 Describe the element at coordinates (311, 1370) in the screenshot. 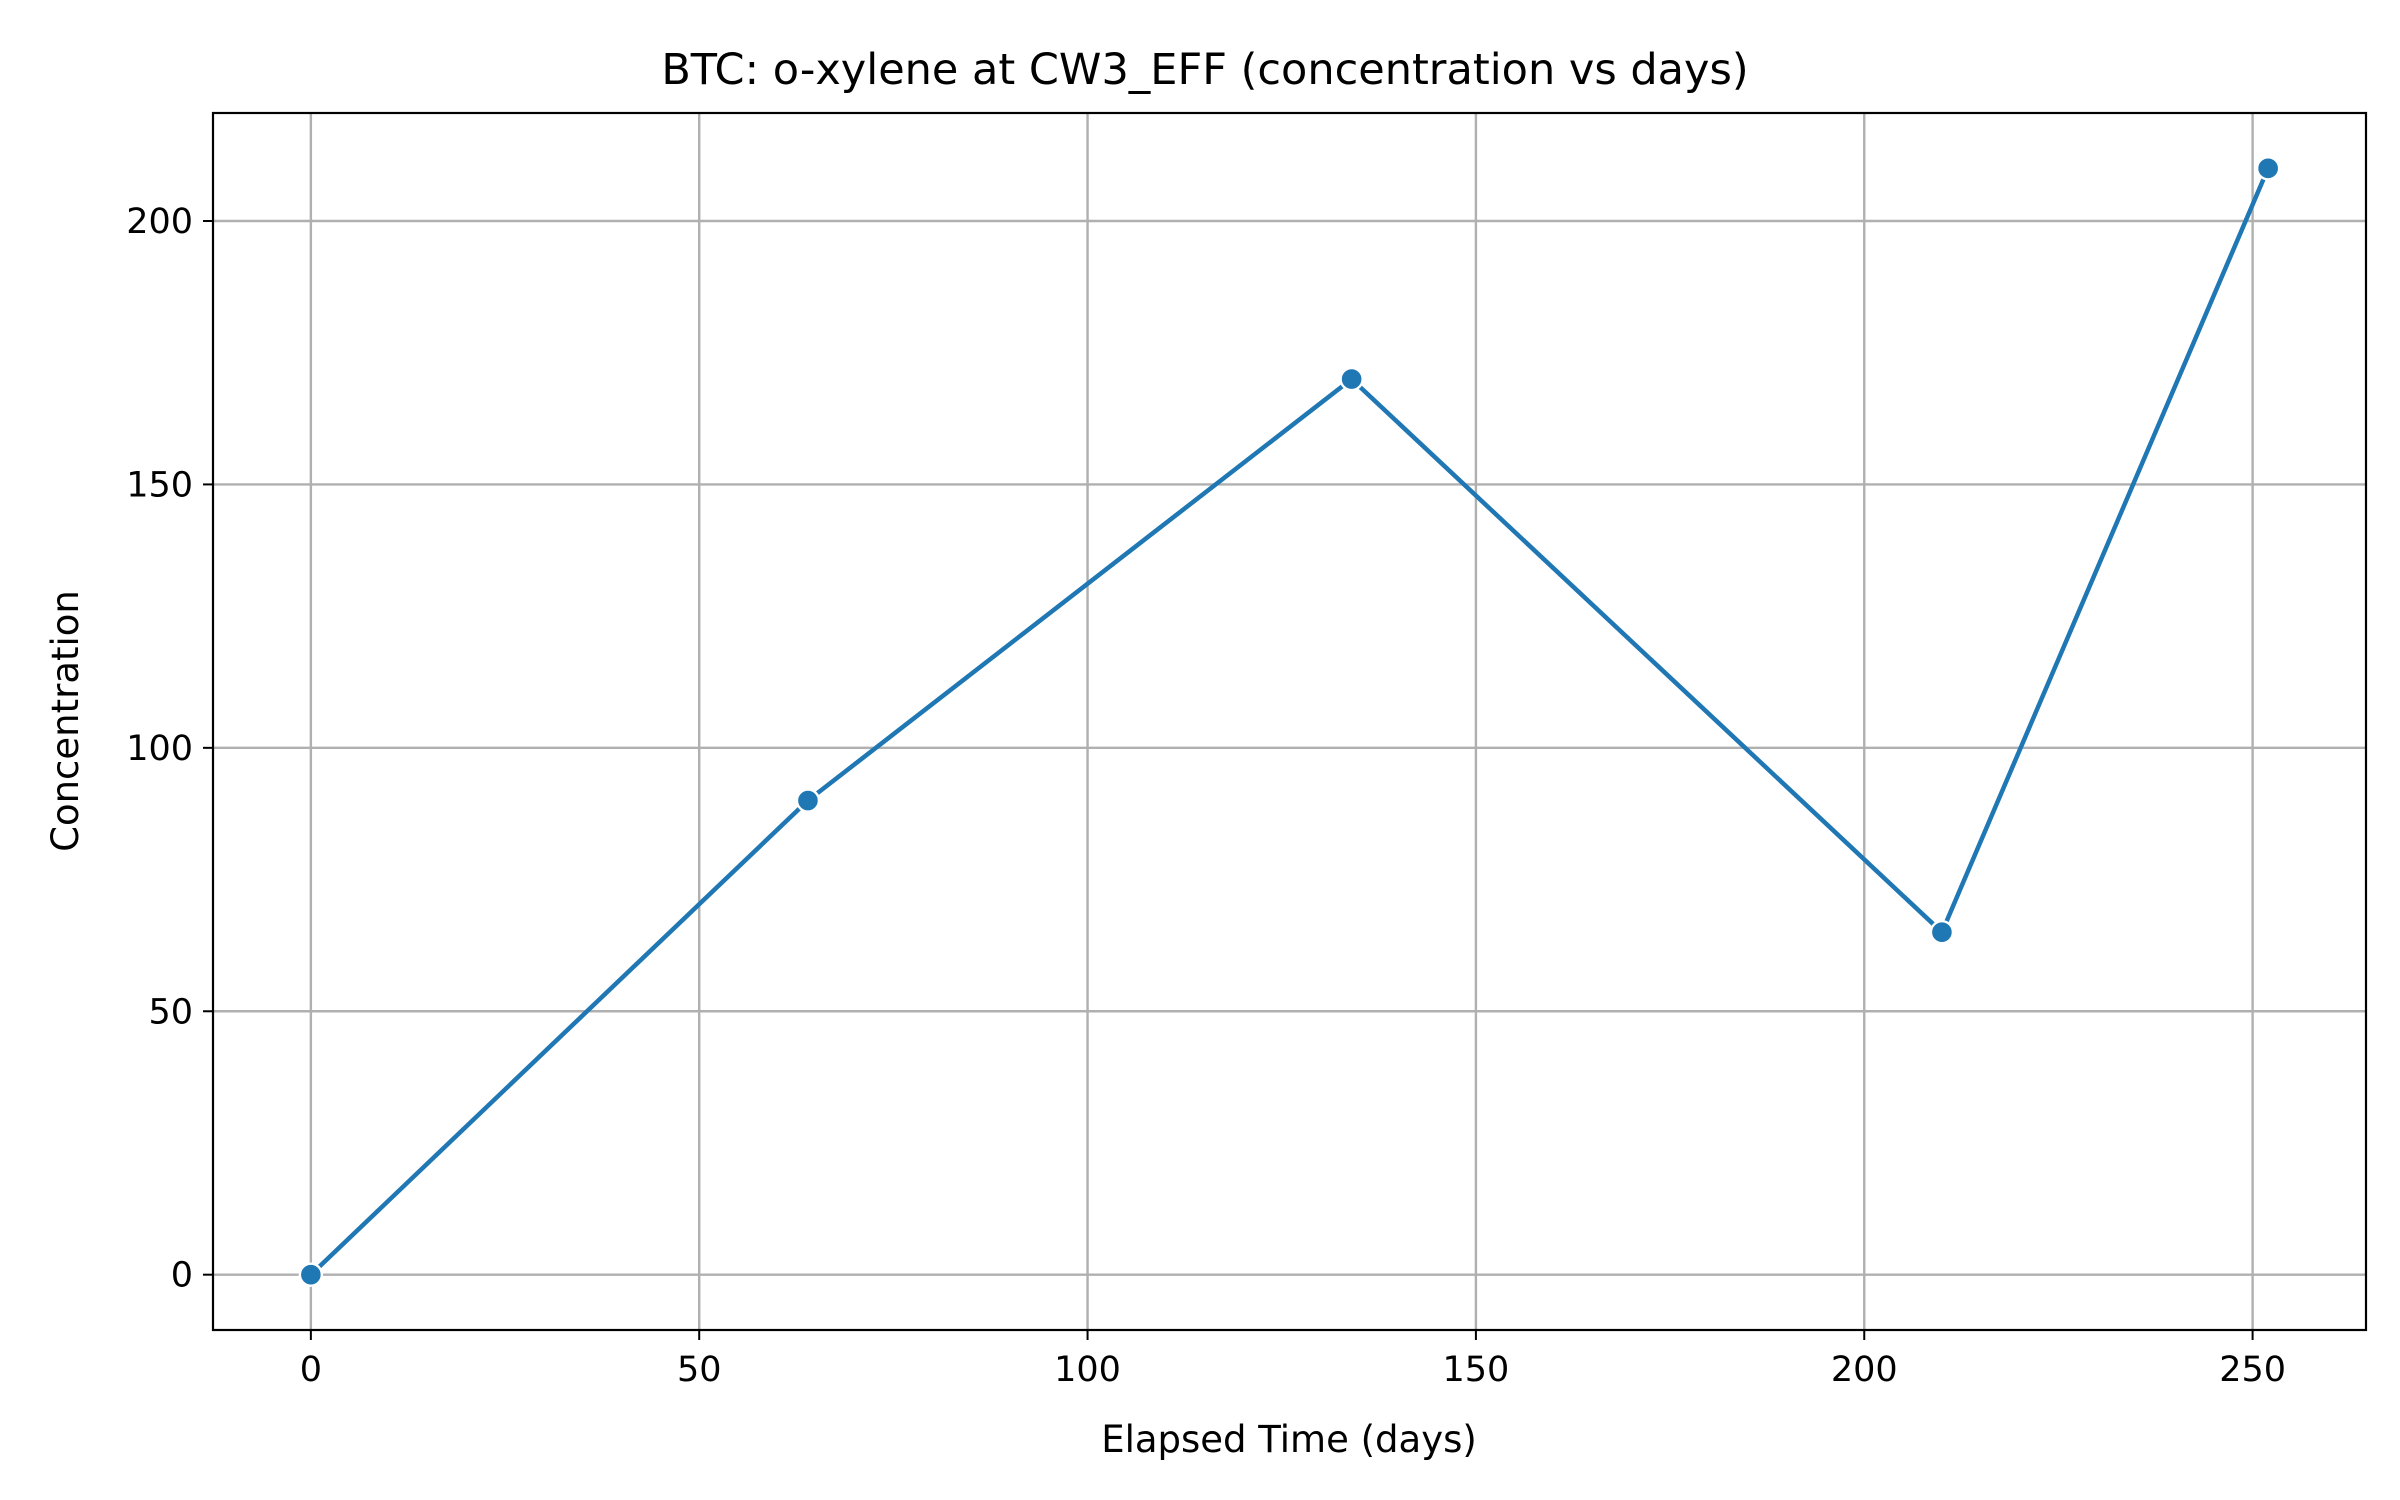

I see `x-tick-label: 0` at that location.